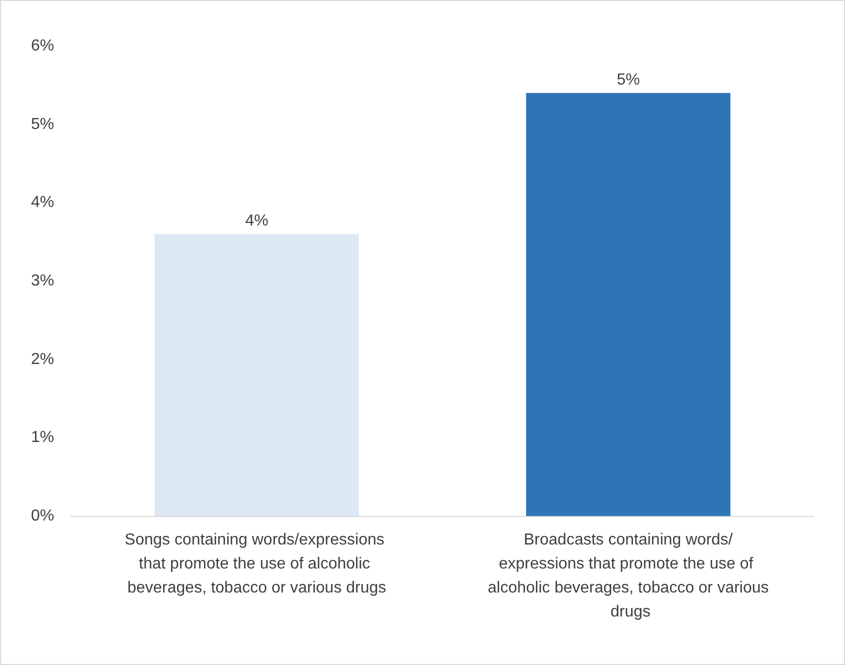 This screenshot has height=665, width=845. Describe the element at coordinates (628, 576) in the screenshot. I see `x-tick-label: Broadcasts containing words/expressions that promote the use of alcoholic beverages, tobacco or various drugs` at that location.